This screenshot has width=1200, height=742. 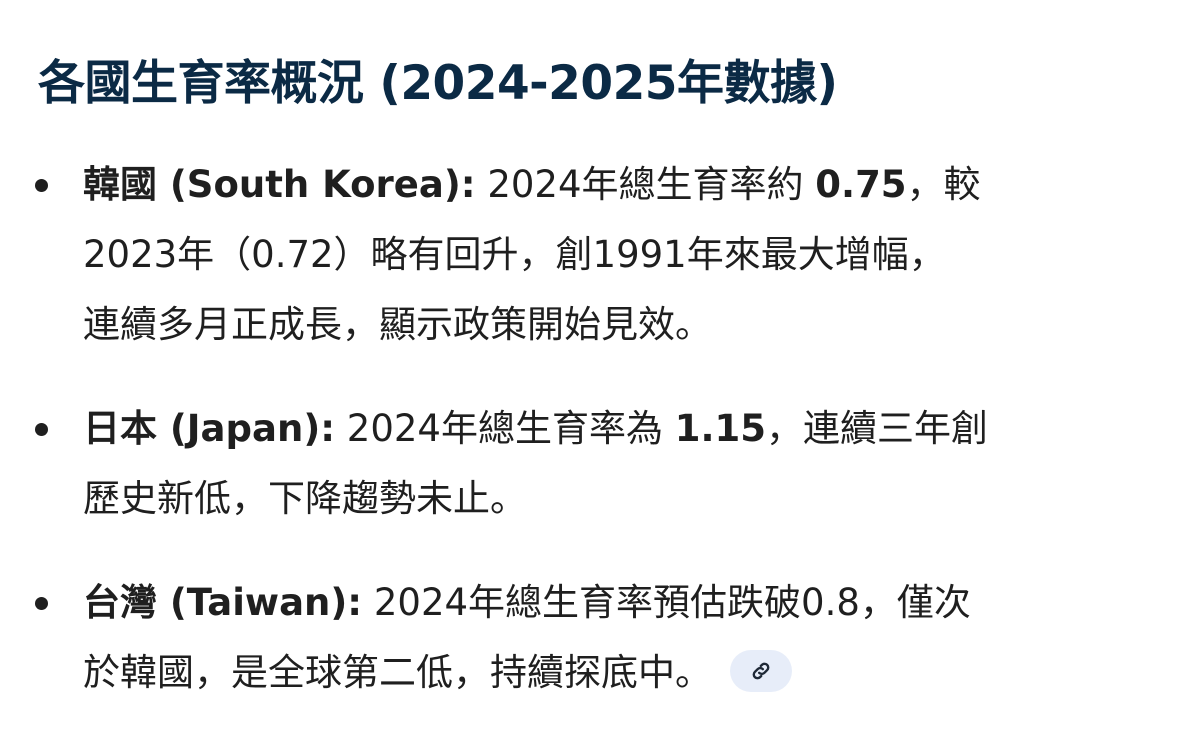 I want to click on text-line: 於韓國，是全球第二低，持續探底中。, so click(x=641, y=673).